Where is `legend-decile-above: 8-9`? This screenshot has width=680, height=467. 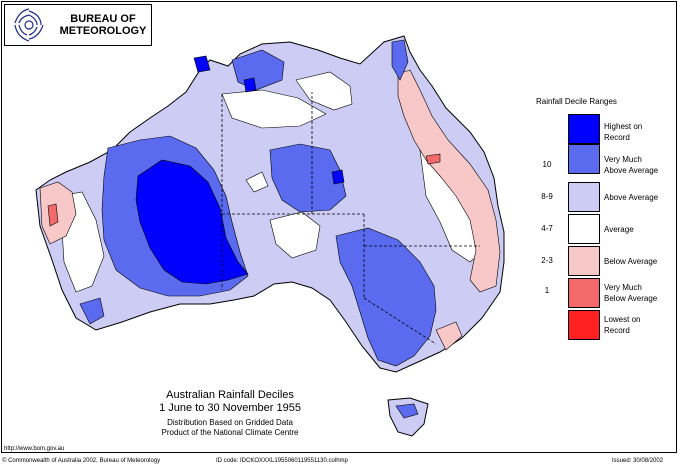 legend-decile-above: 8-9 is located at coordinates (547, 196).